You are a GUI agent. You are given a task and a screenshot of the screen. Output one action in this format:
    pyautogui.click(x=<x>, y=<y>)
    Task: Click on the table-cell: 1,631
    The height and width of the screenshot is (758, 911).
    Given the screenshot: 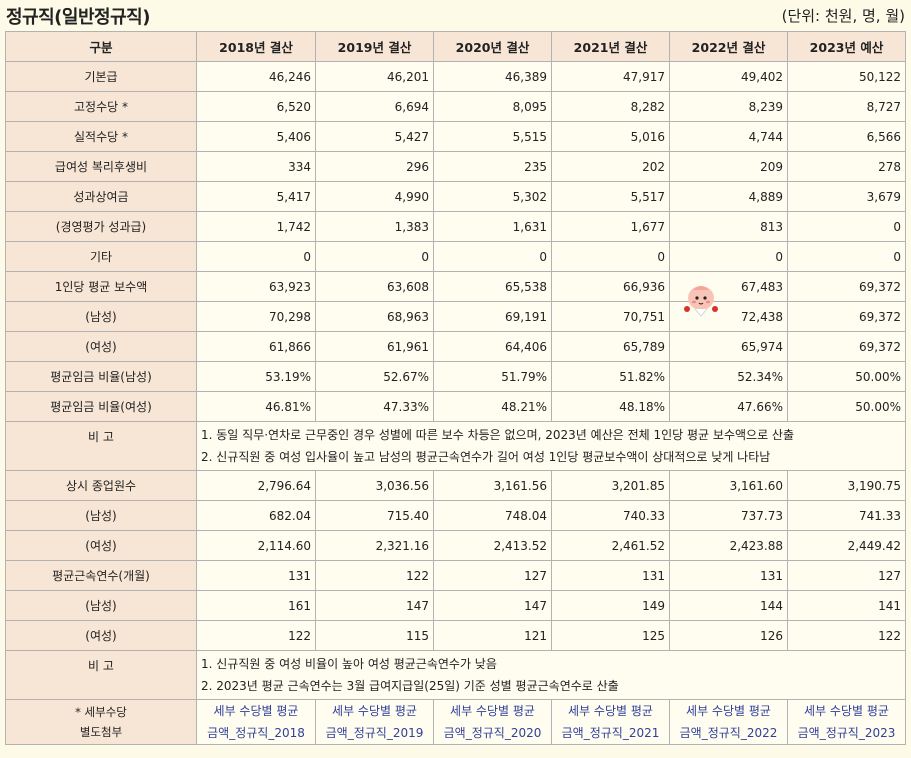 What is the action you would take?
    pyautogui.click(x=492, y=226)
    